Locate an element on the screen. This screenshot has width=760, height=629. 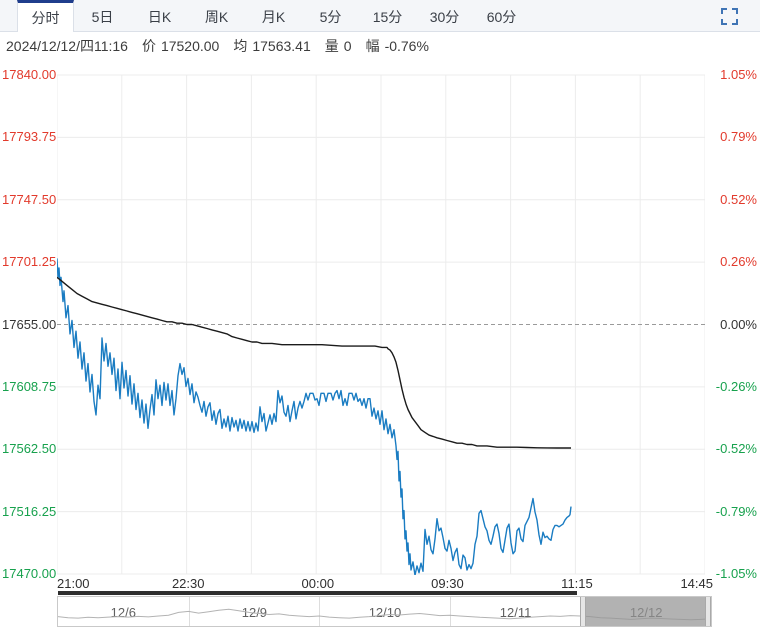
fullscreen-icon is located at coordinates (729, 16).